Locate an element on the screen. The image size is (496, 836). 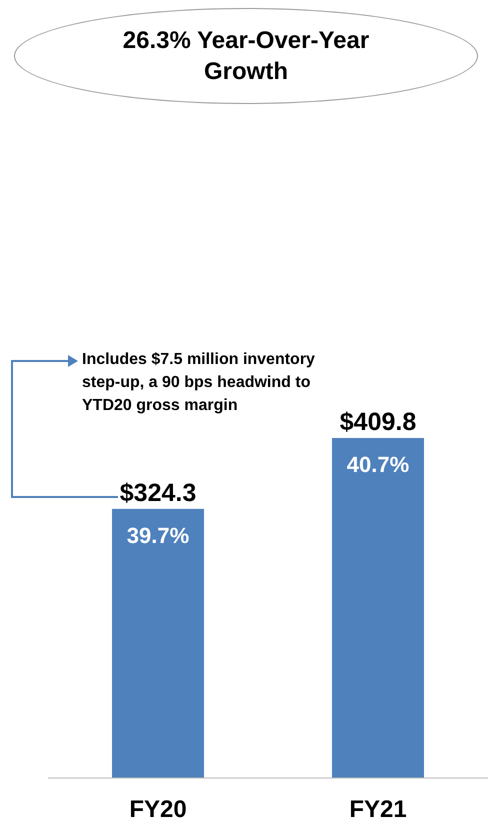
text: Includes $7.5 million inventory step-up, a 90 bps headwind to YTD20 gross margin is located at coordinates (199, 383).